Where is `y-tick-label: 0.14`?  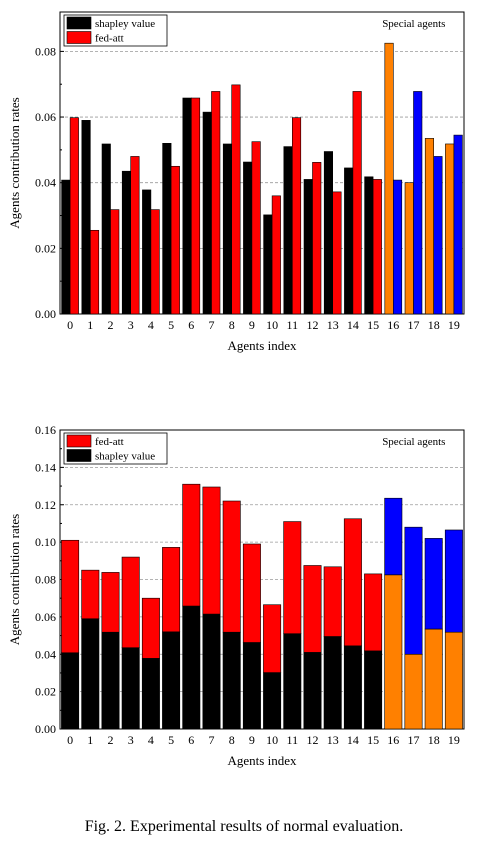 y-tick-label: 0.14 is located at coordinates (45, 467).